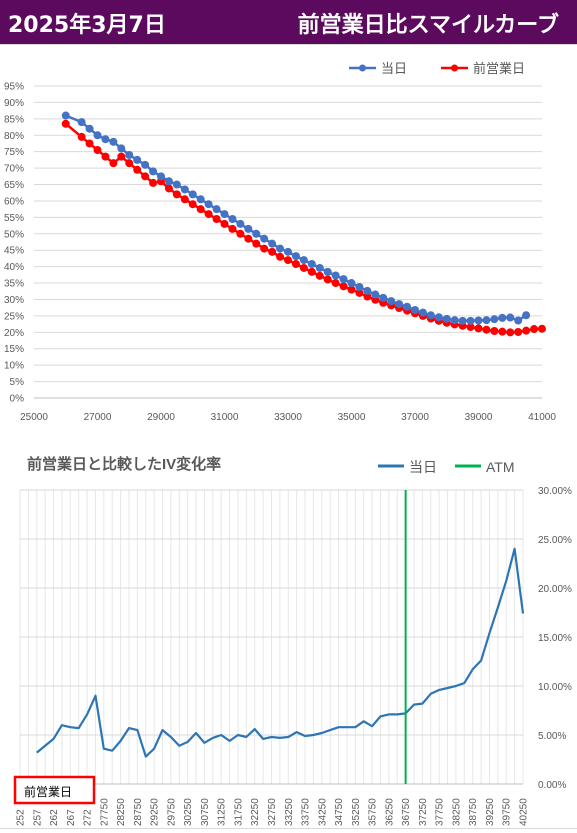 The image size is (577, 833). I want to click on y-tick-label: 95%, so click(14, 87).